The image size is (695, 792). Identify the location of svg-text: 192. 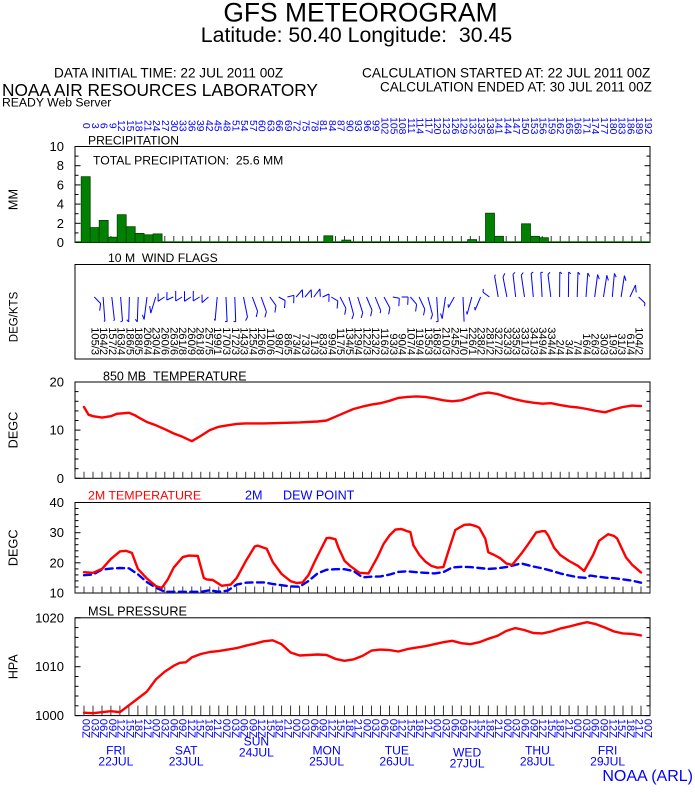
(647, 126).